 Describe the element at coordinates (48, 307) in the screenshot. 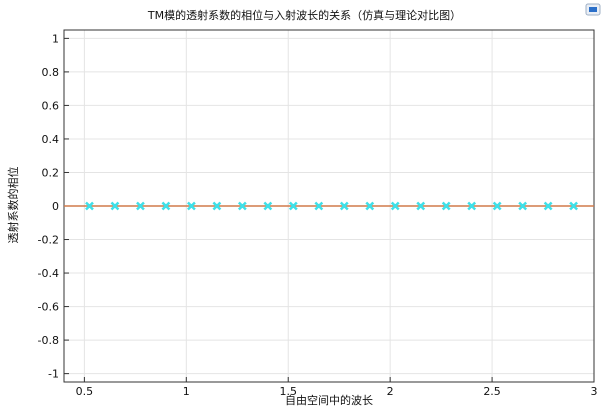

I see `y-tick-label: -0.6` at that location.